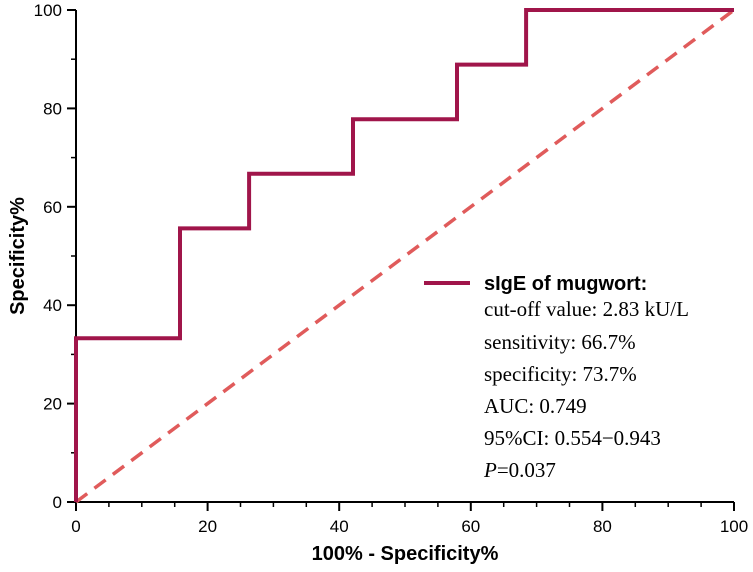 This screenshot has height=572, width=753. Describe the element at coordinates (48, 10) in the screenshot. I see `y-tick-label: 100` at that location.